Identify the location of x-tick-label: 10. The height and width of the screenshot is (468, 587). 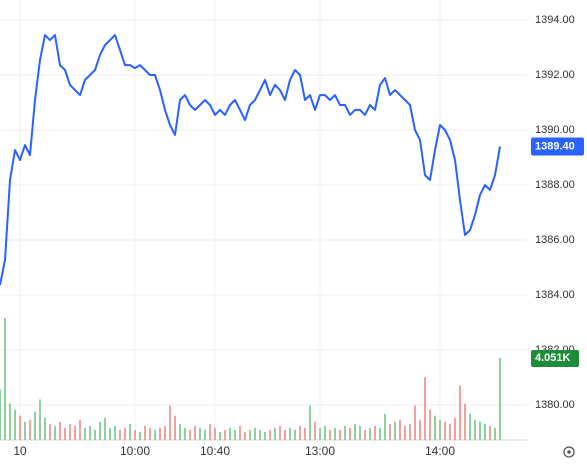
(20, 451).